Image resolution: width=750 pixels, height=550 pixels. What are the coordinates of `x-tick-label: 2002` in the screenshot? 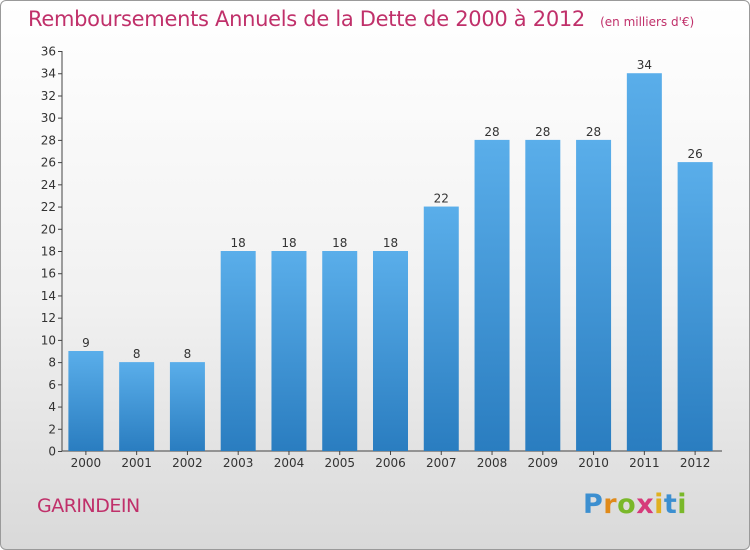 It's located at (187, 463).